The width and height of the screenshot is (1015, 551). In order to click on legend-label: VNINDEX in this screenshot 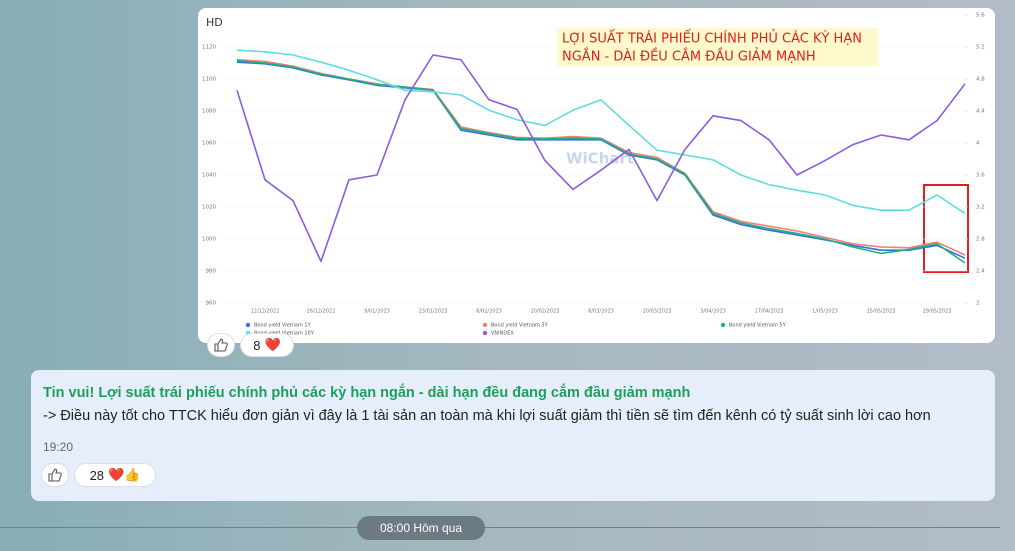, I will do `click(502, 334)`.